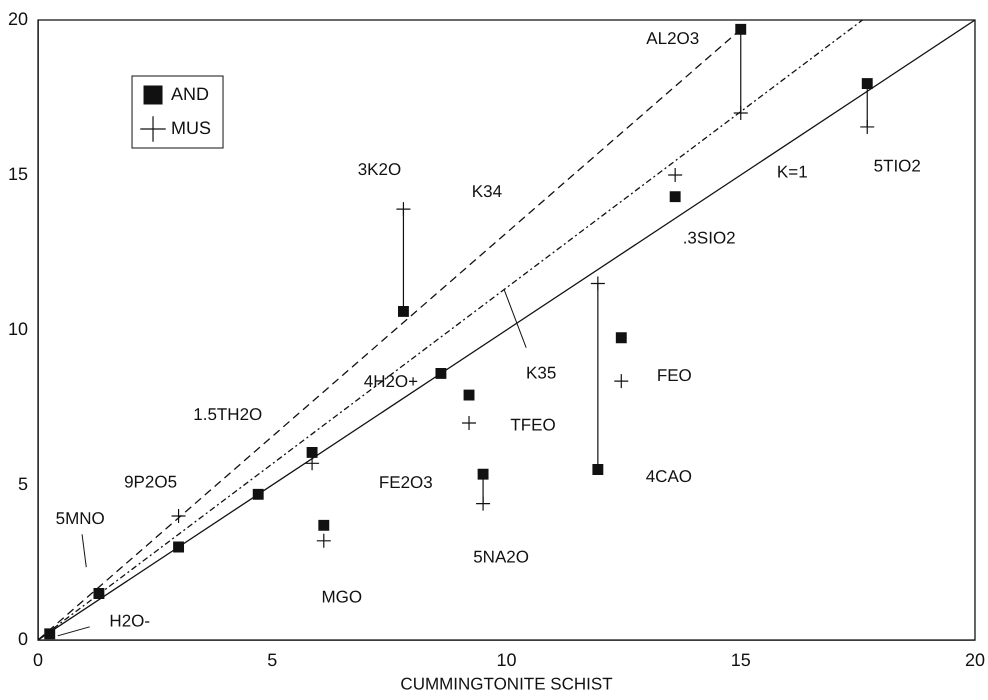 This screenshot has width=988, height=700. I want to click on annotation: FE2O3, so click(405, 482).